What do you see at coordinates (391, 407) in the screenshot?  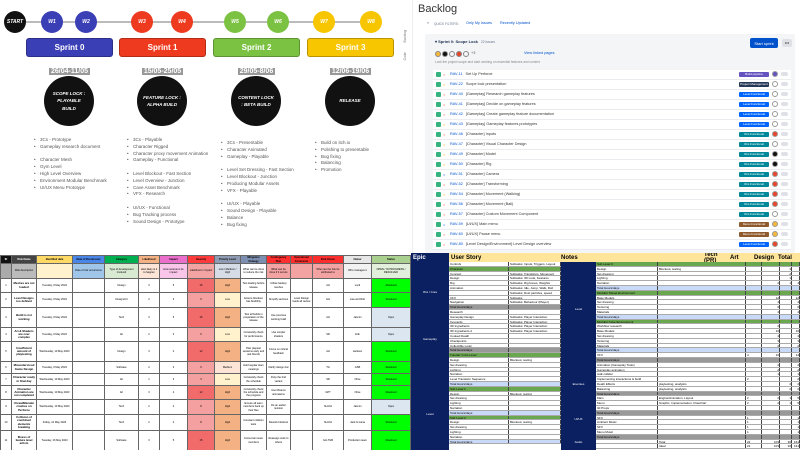 I see `risk-cell: Open` at bounding box center [391, 407].